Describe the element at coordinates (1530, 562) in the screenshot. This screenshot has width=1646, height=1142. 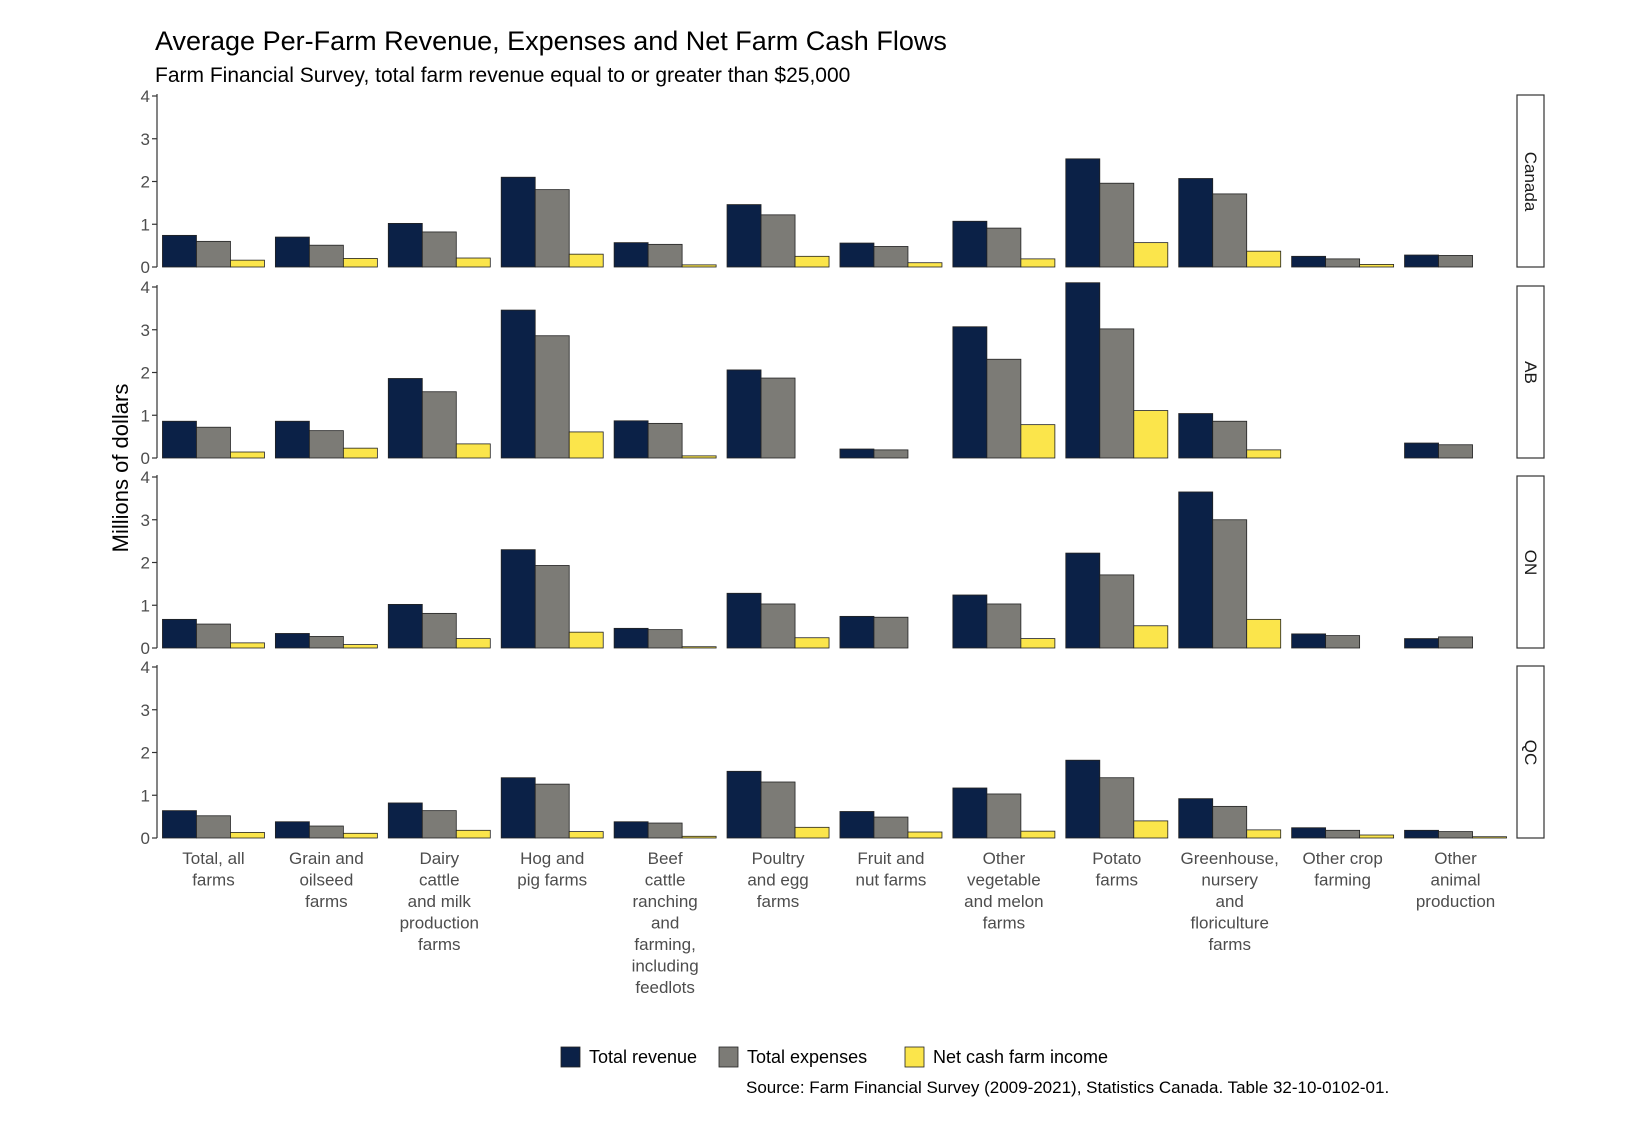
I see `facet-strip` at that location.